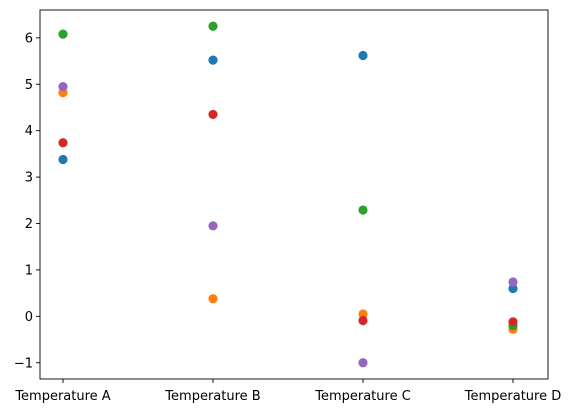 The image size is (575, 413). What do you see at coordinates (23, 363) in the screenshot?
I see `y-tick-label: −1` at bounding box center [23, 363].